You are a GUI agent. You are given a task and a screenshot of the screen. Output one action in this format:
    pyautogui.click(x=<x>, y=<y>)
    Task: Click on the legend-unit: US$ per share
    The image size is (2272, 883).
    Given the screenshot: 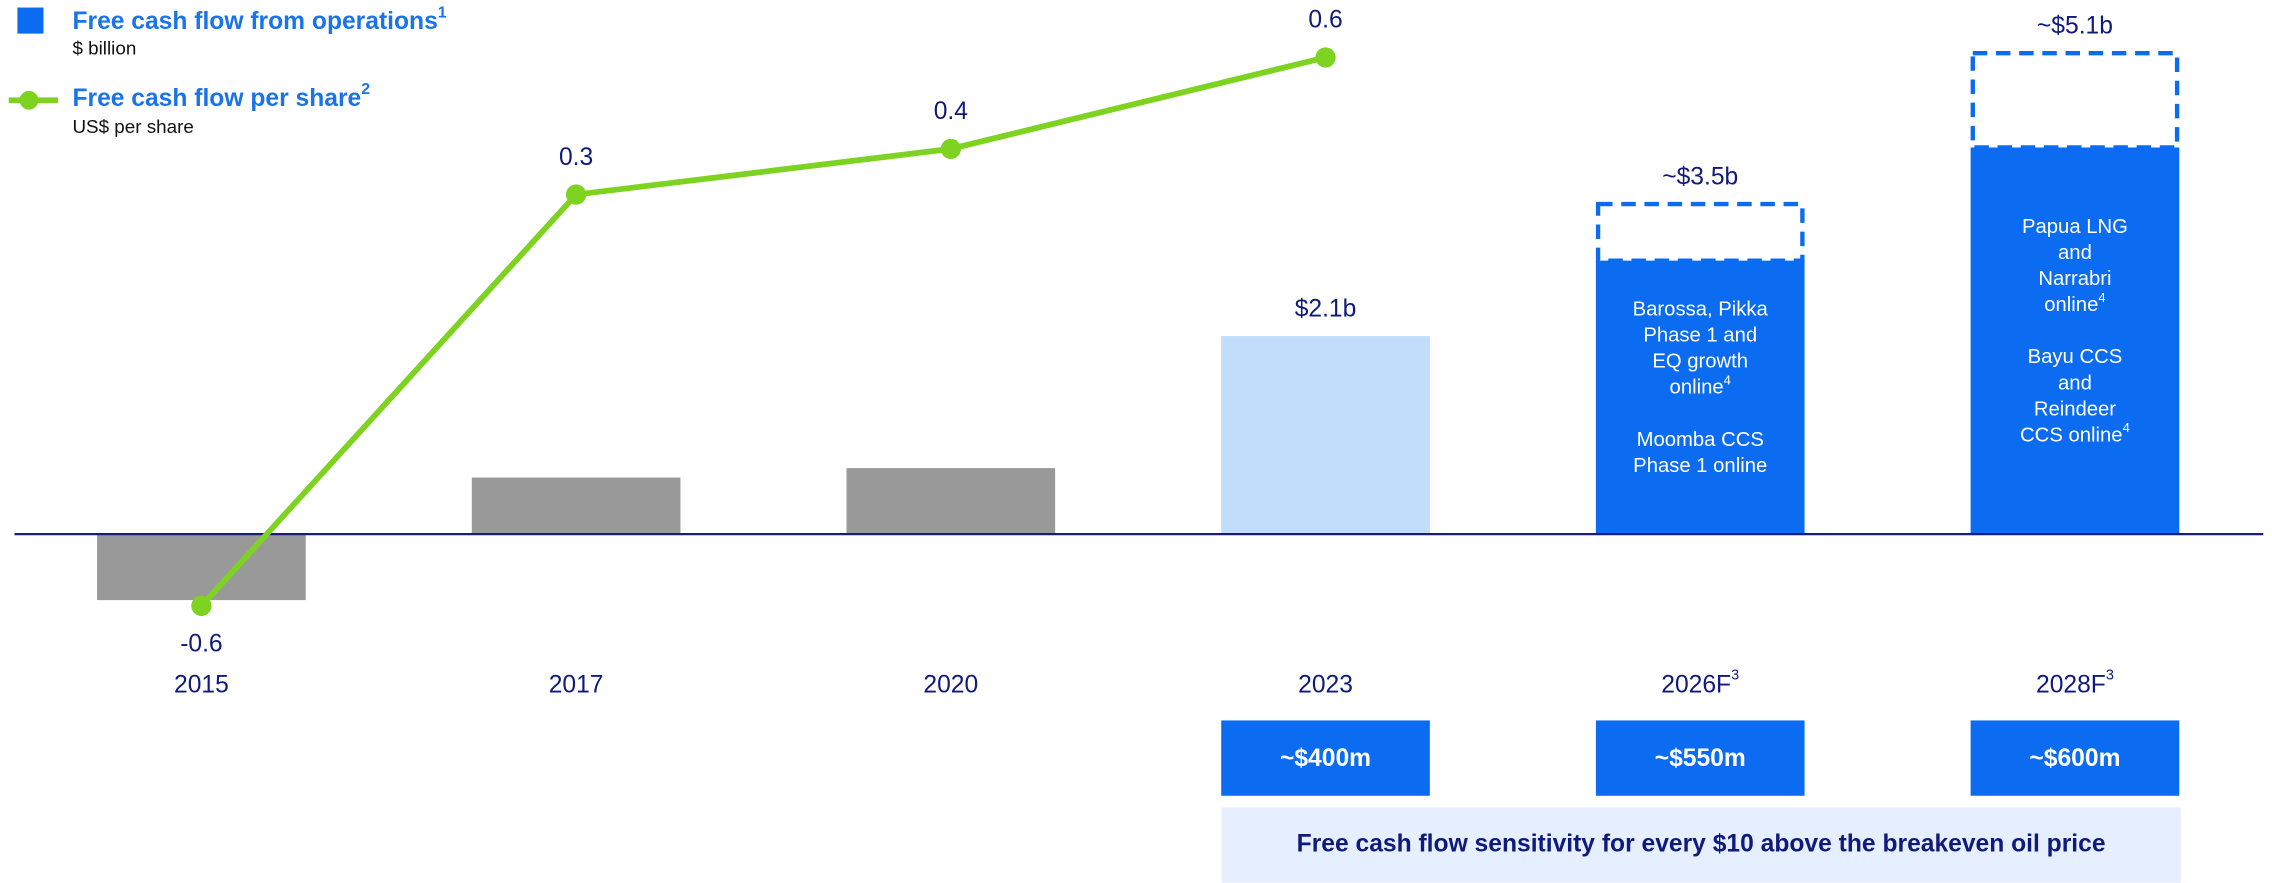 What is the action you would take?
    pyautogui.click(x=132, y=126)
    